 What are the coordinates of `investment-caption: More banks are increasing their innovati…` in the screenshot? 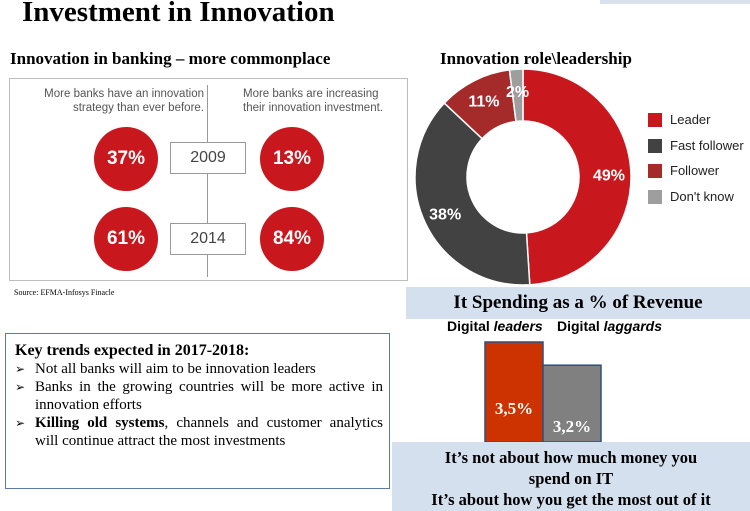 It's located at (313, 101).